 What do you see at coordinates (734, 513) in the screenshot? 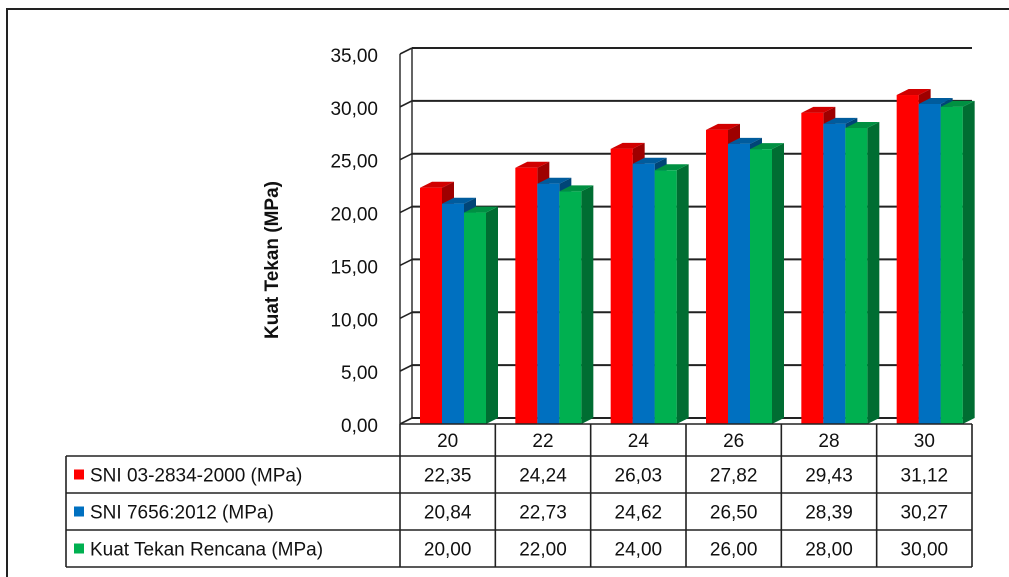
I see `data-label: 26,50` at bounding box center [734, 513].